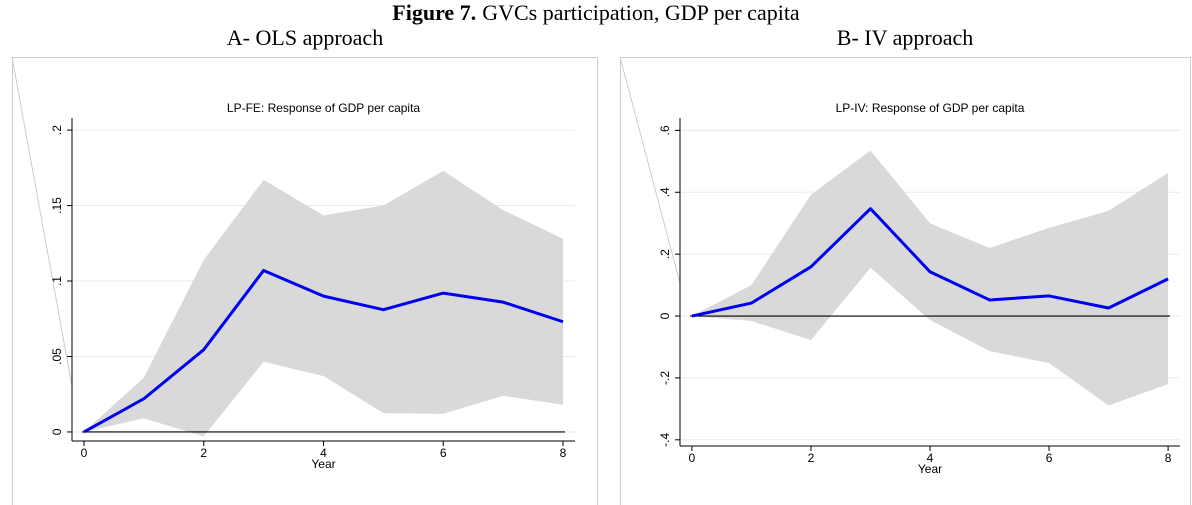  I want to click on y-tick-label: .4, so click(665, 192).